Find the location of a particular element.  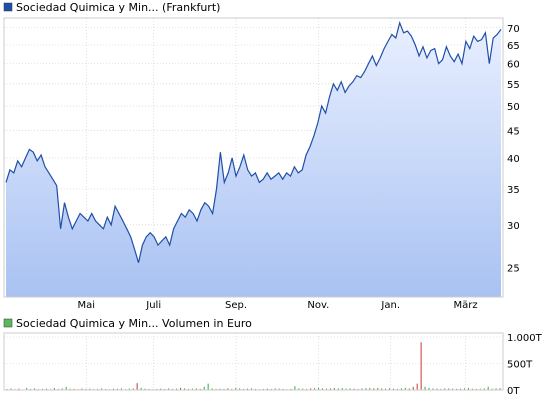

volume-y-tick-label: 1.000T is located at coordinates (525, 338).